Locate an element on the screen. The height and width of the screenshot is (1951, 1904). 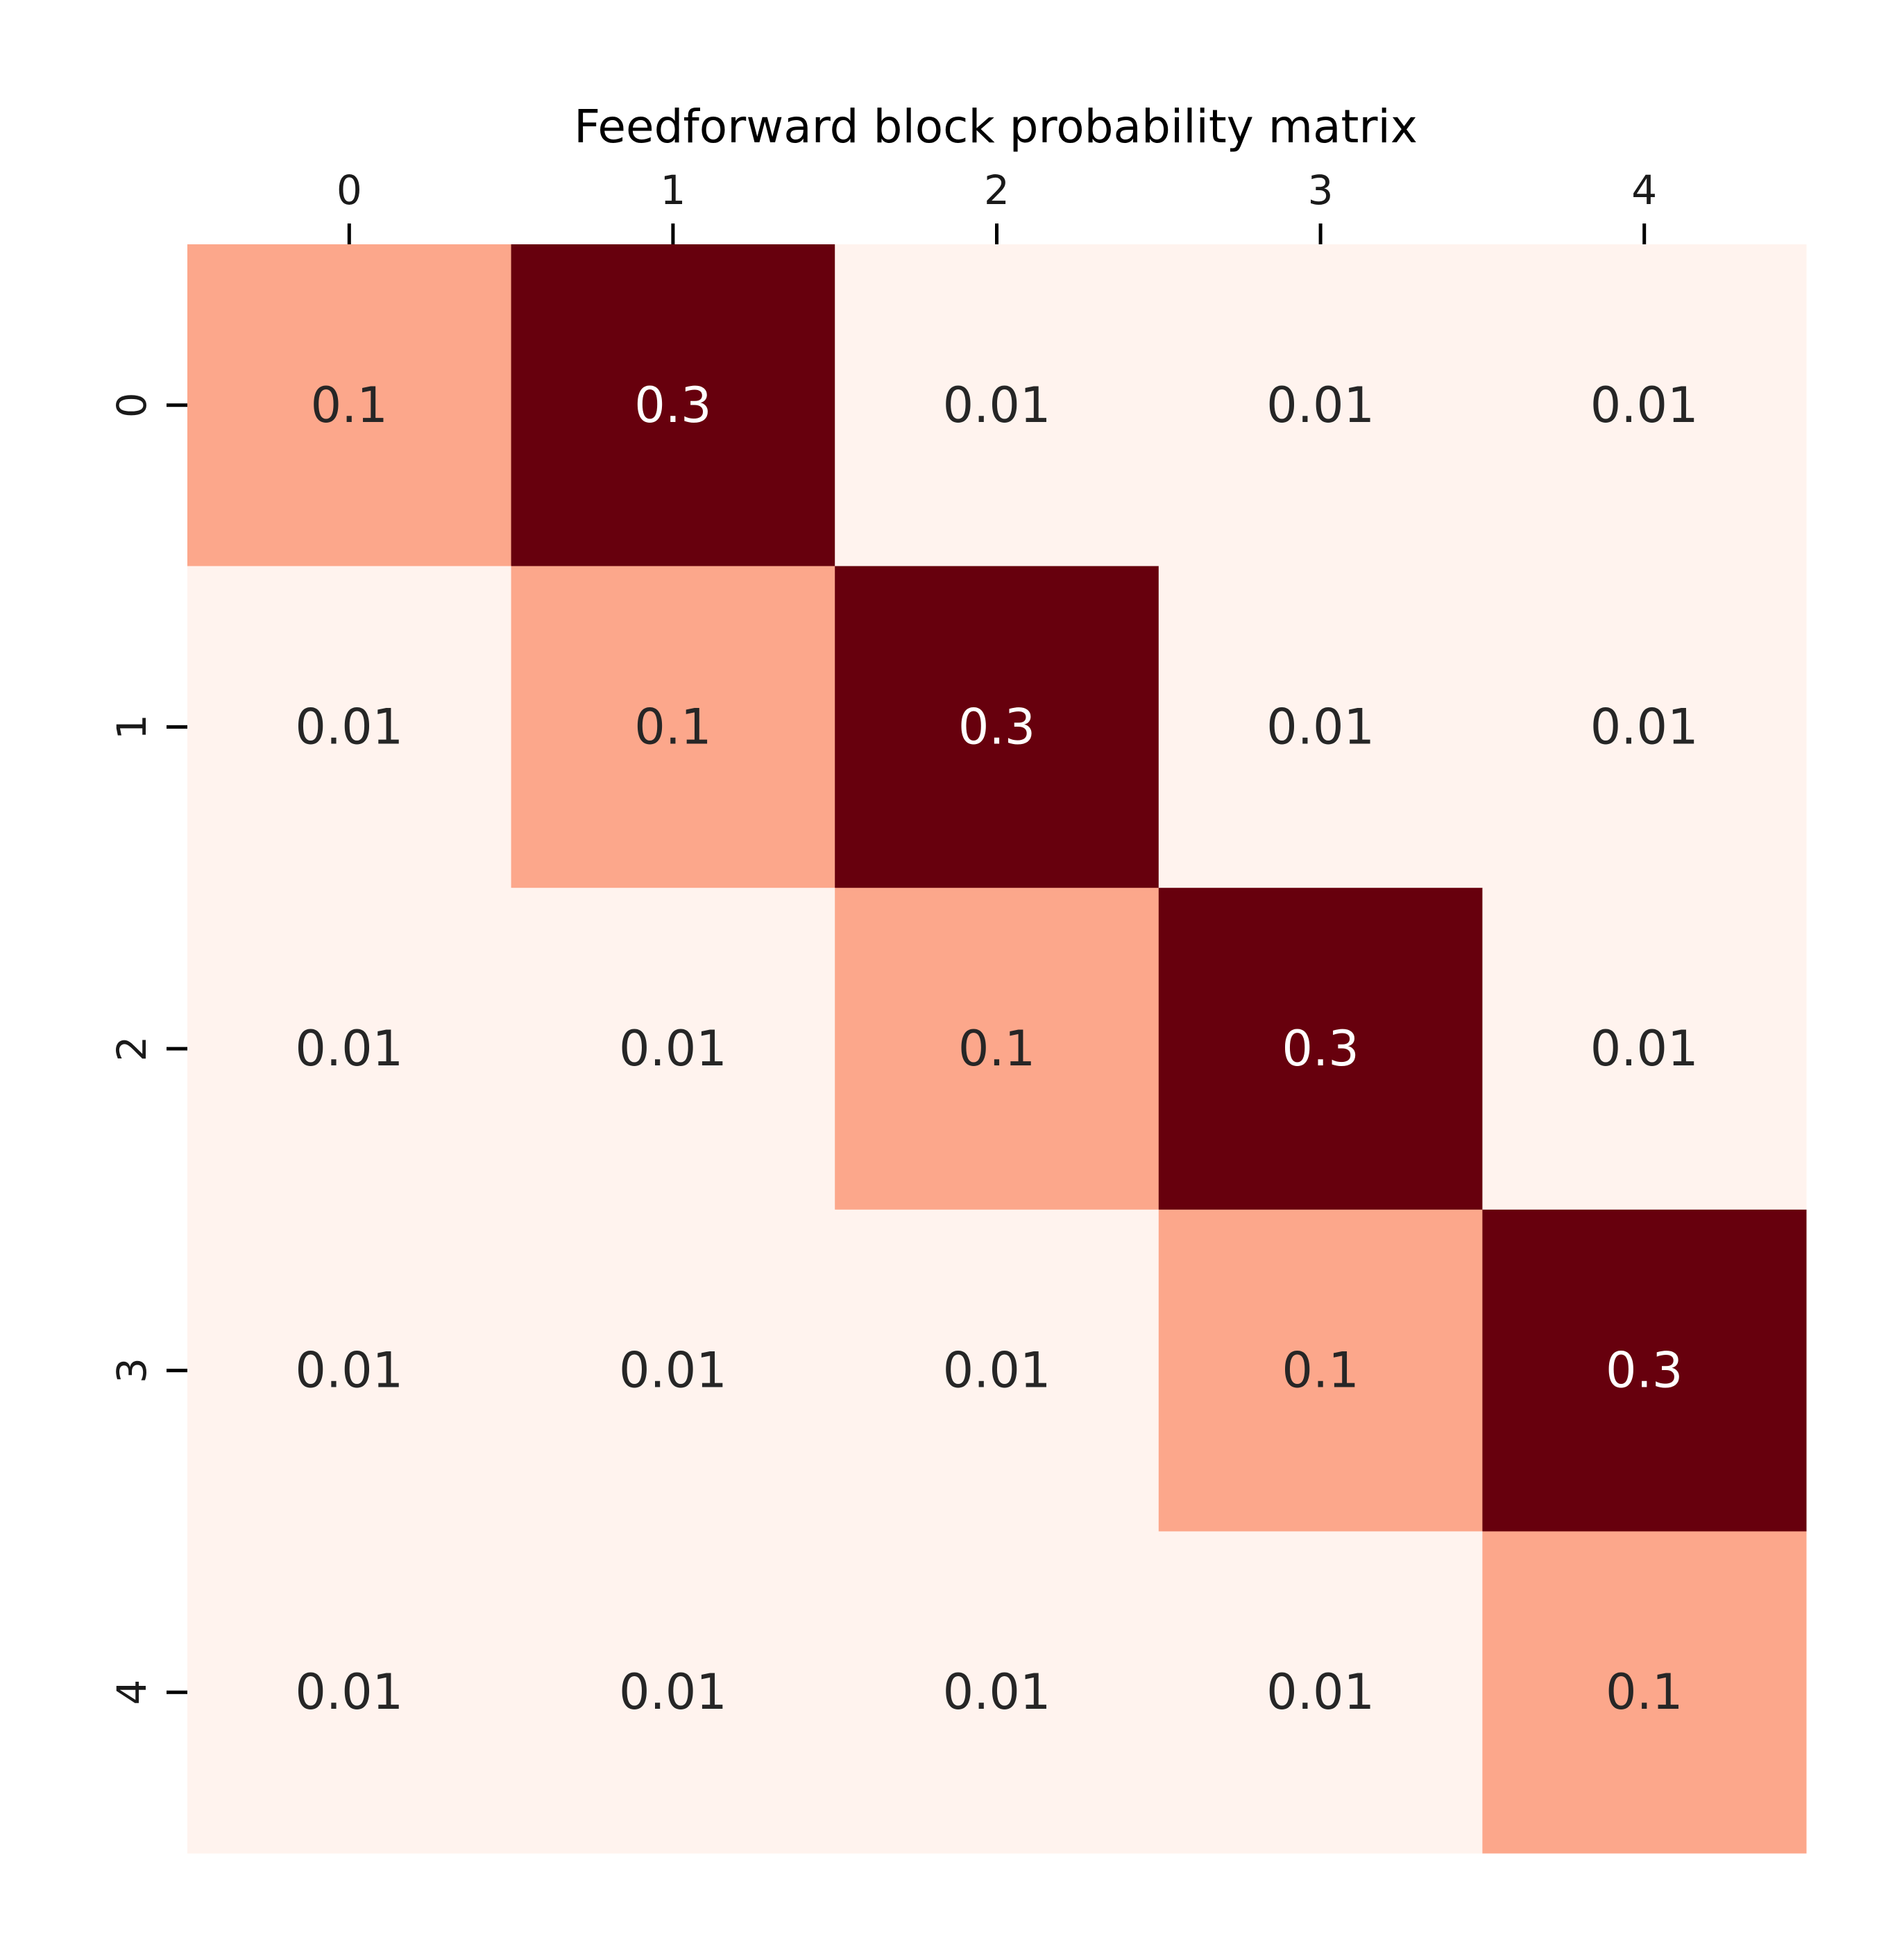
heatmap-cell-r2-c1 is located at coordinates (673, 1049).